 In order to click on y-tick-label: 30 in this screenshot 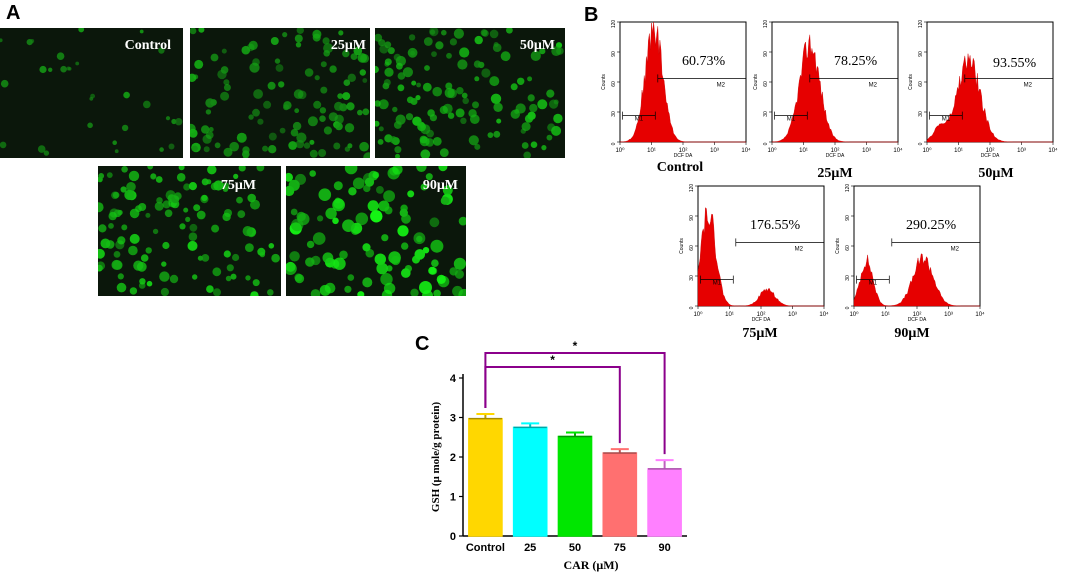, I will do `click(766, 114)`.